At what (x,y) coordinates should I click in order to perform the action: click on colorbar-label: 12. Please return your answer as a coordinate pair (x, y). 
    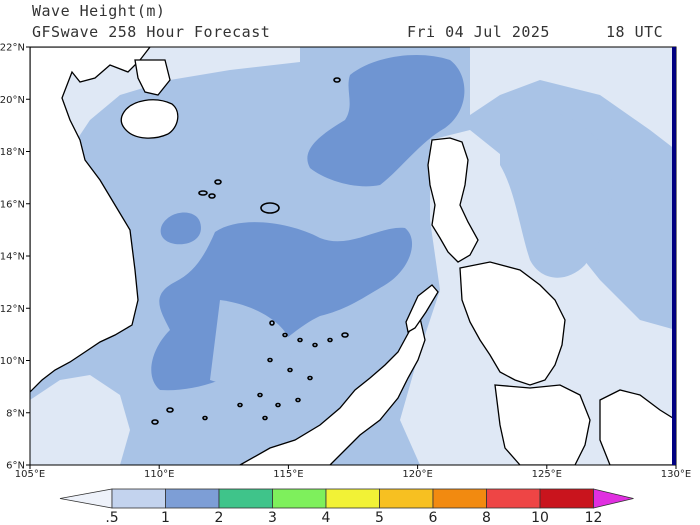
    Looking at the image, I should click on (594, 517).